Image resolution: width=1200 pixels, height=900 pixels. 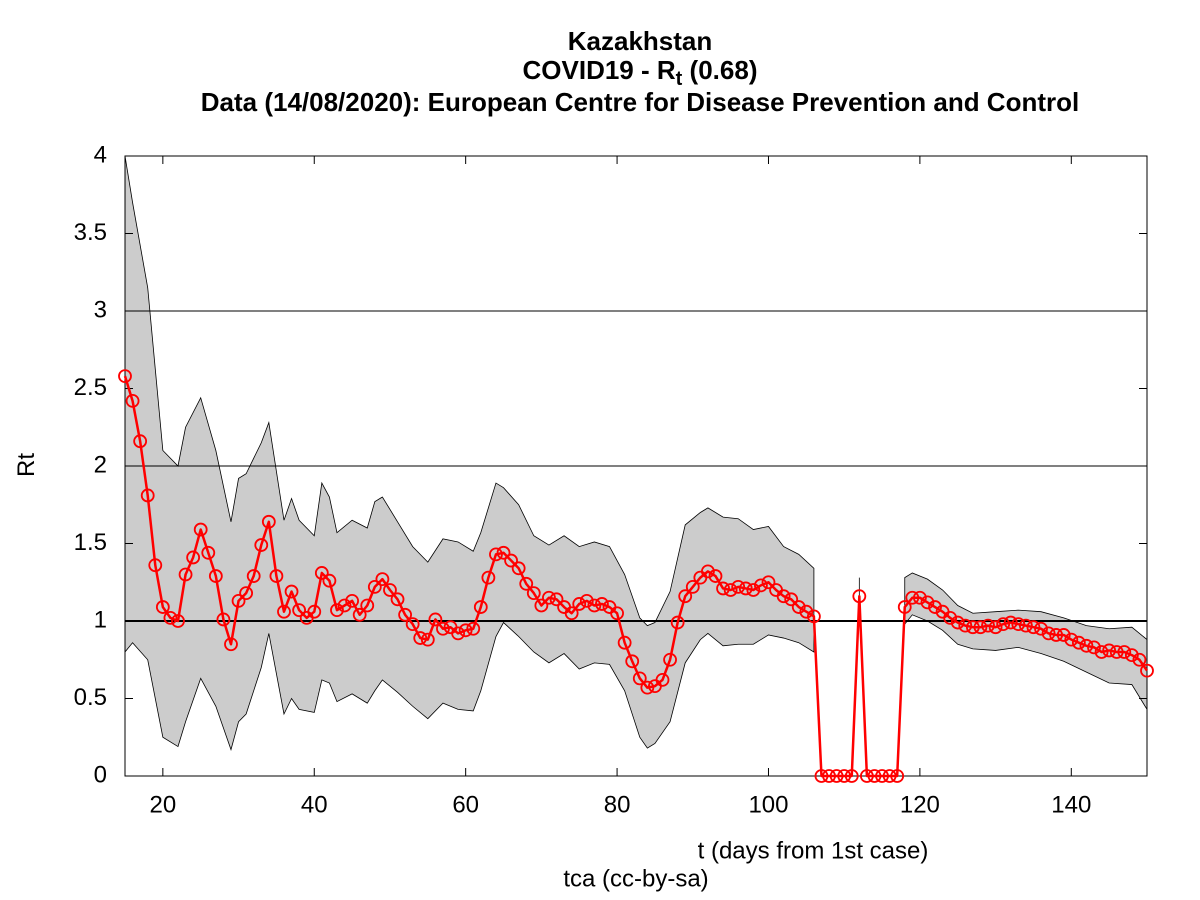 What do you see at coordinates (465, 804) in the screenshot?
I see `x-tick-label: 60` at bounding box center [465, 804].